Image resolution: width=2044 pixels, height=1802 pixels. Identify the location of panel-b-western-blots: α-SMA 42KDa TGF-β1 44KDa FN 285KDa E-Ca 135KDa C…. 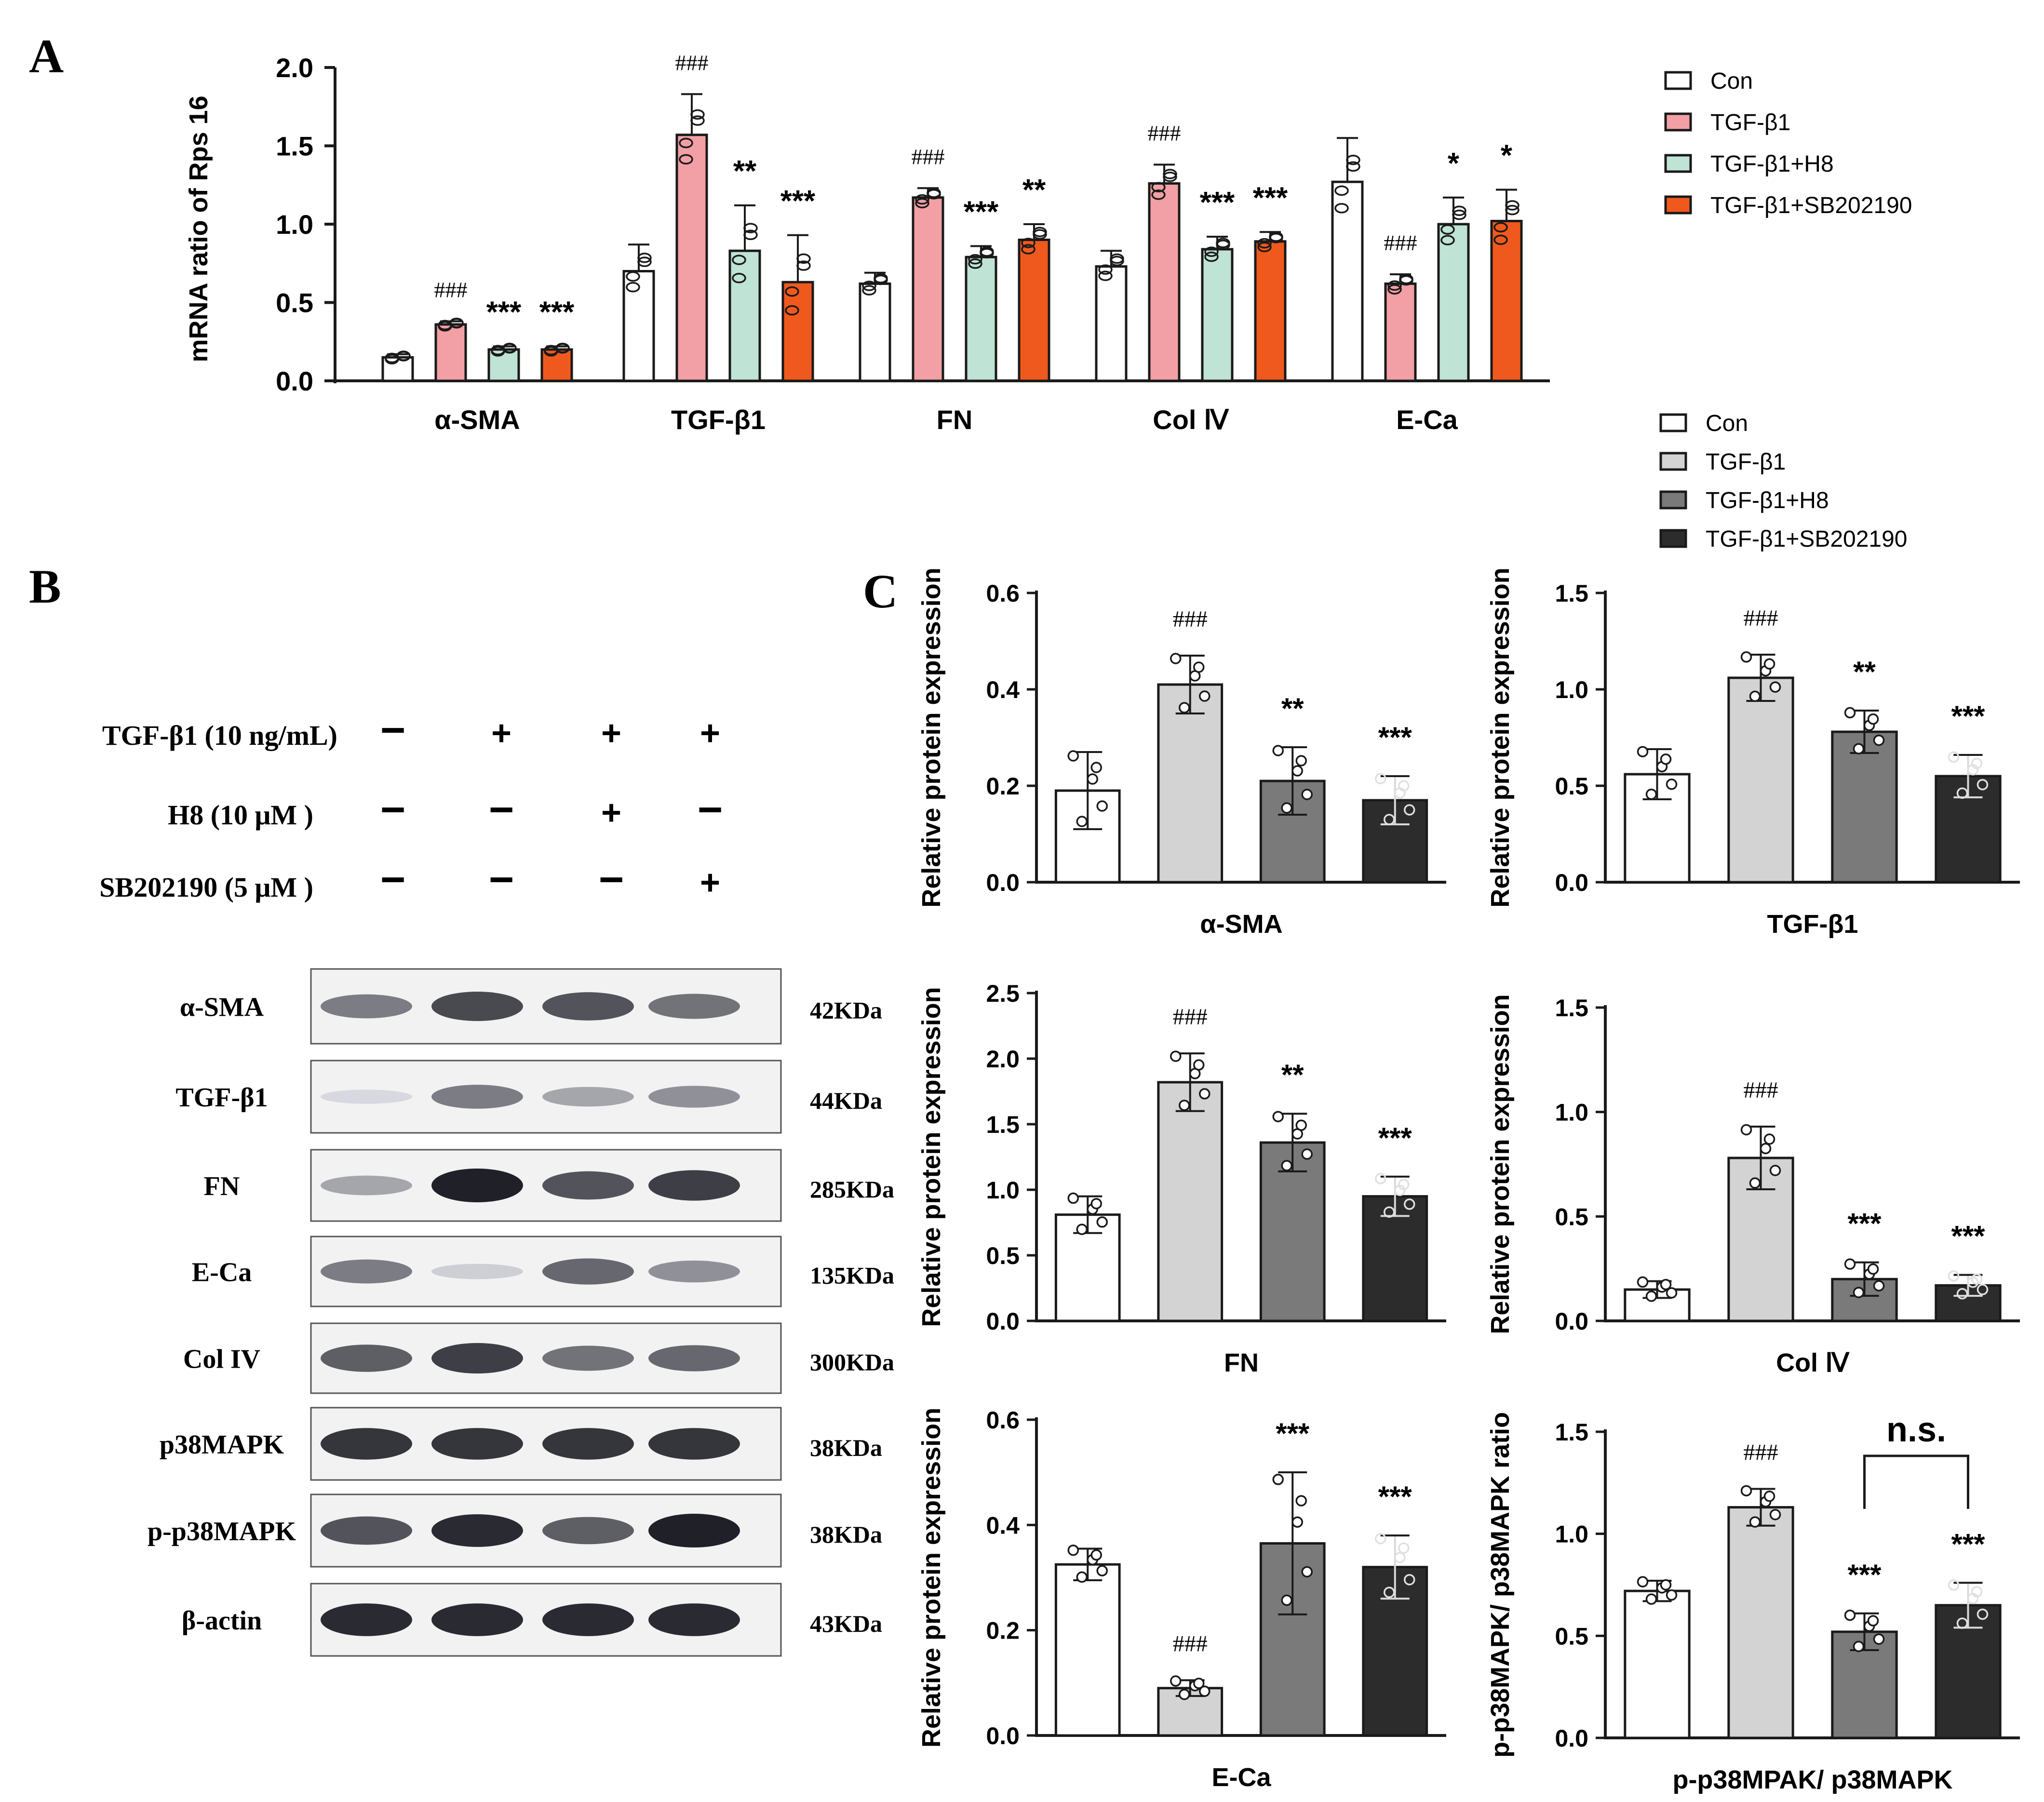
(521, 1312).